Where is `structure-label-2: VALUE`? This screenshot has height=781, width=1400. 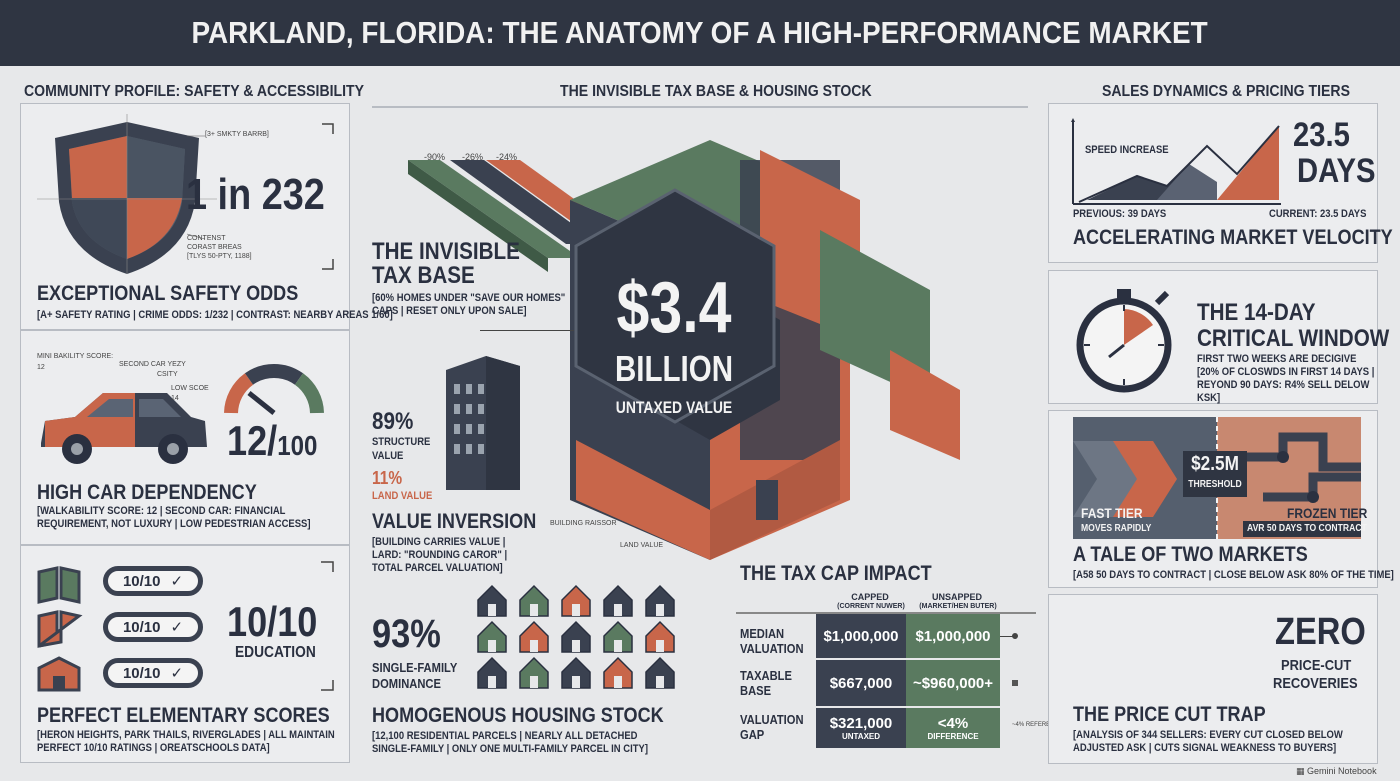 structure-label-2: VALUE is located at coordinates (388, 456).